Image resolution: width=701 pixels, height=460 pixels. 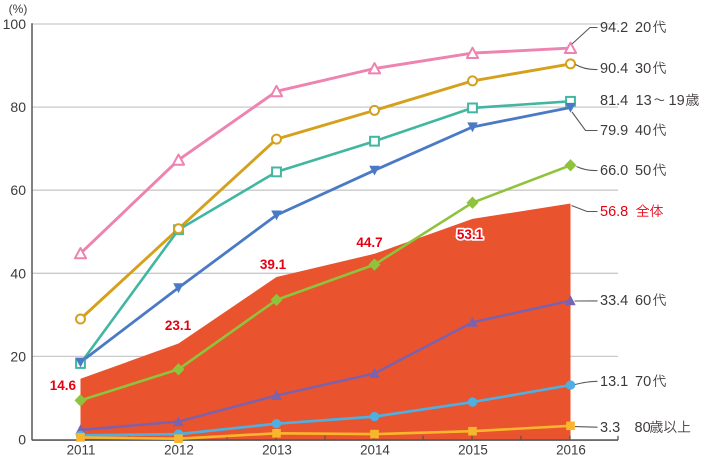 What do you see at coordinates (614, 382) in the screenshot?
I see `svg-text: 13.1` at bounding box center [614, 382].